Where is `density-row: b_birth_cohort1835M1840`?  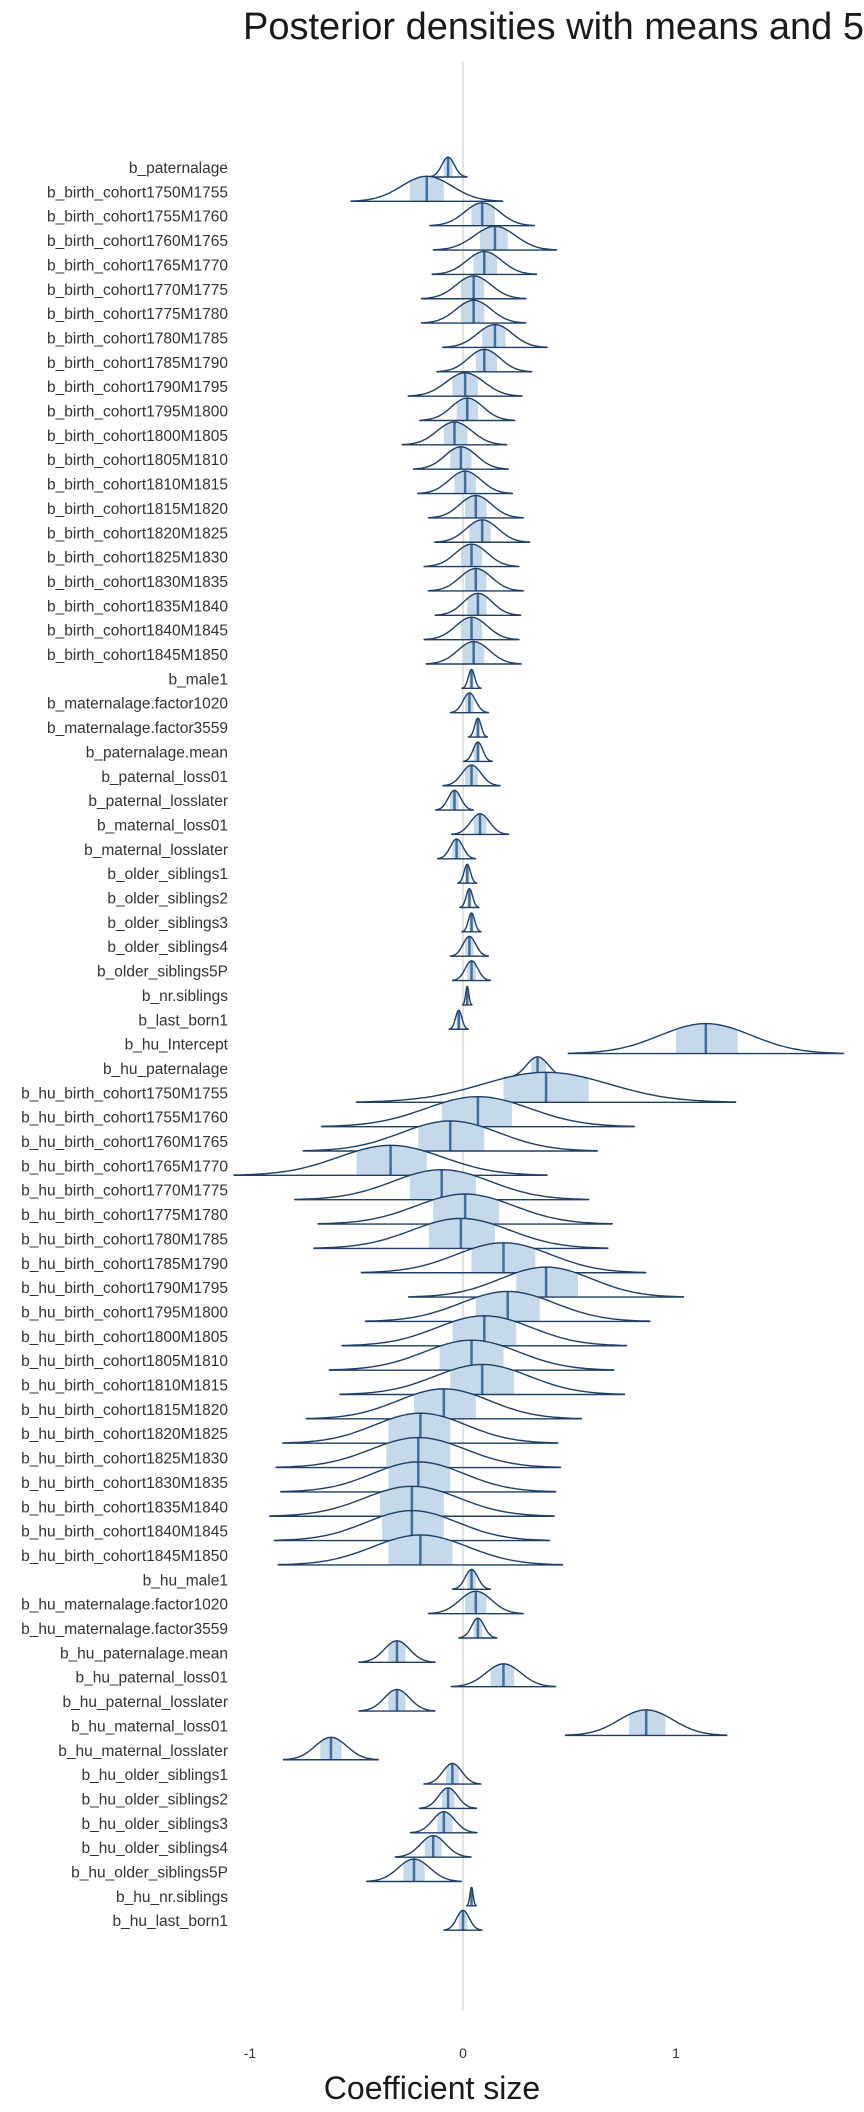
density-row: b_birth_cohort1835M1840 is located at coordinates (284, 604).